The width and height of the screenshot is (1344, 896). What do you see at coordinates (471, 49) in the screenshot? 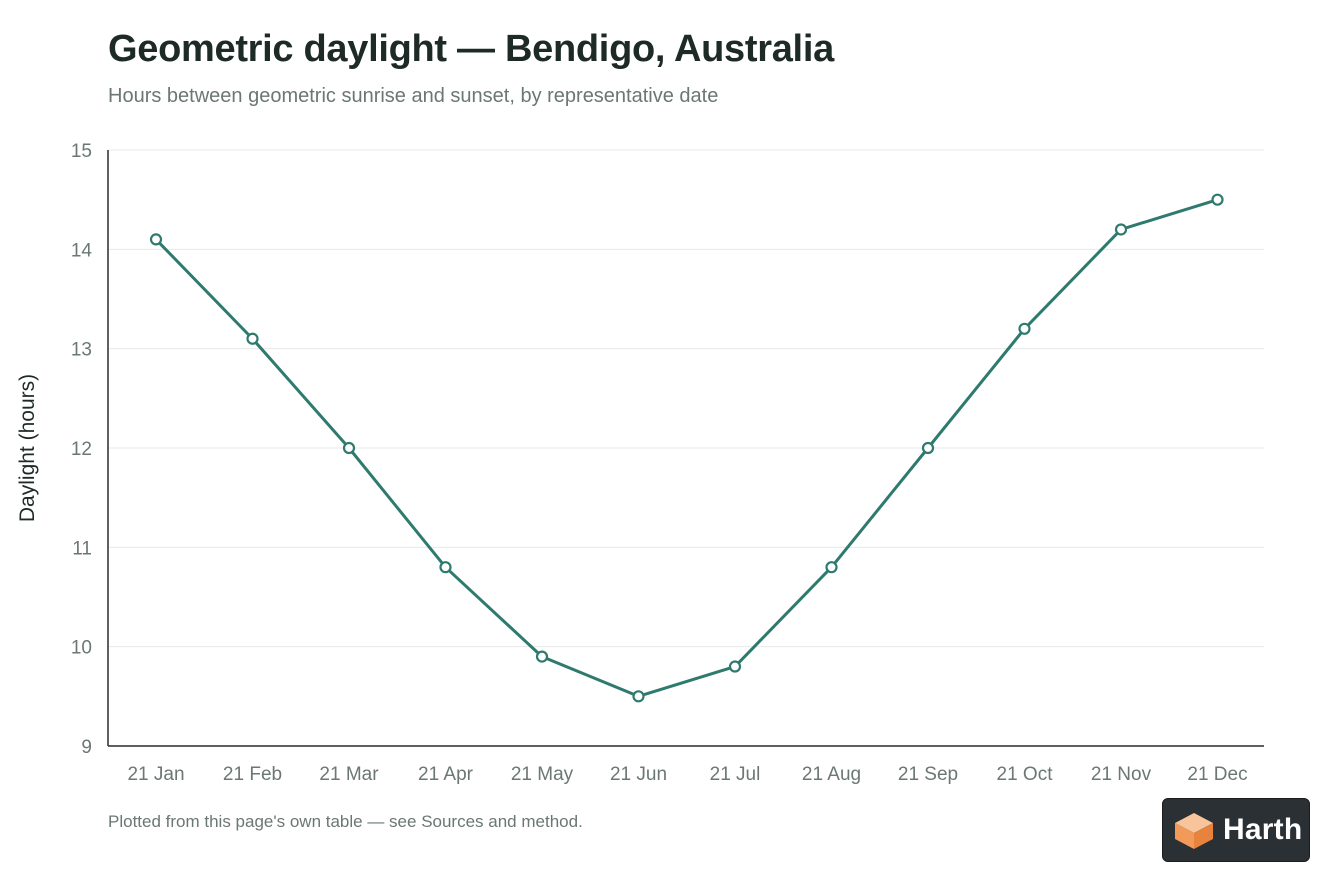
I see `chart-title: Geometric daylight — Bendigo, Australia` at bounding box center [471, 49].